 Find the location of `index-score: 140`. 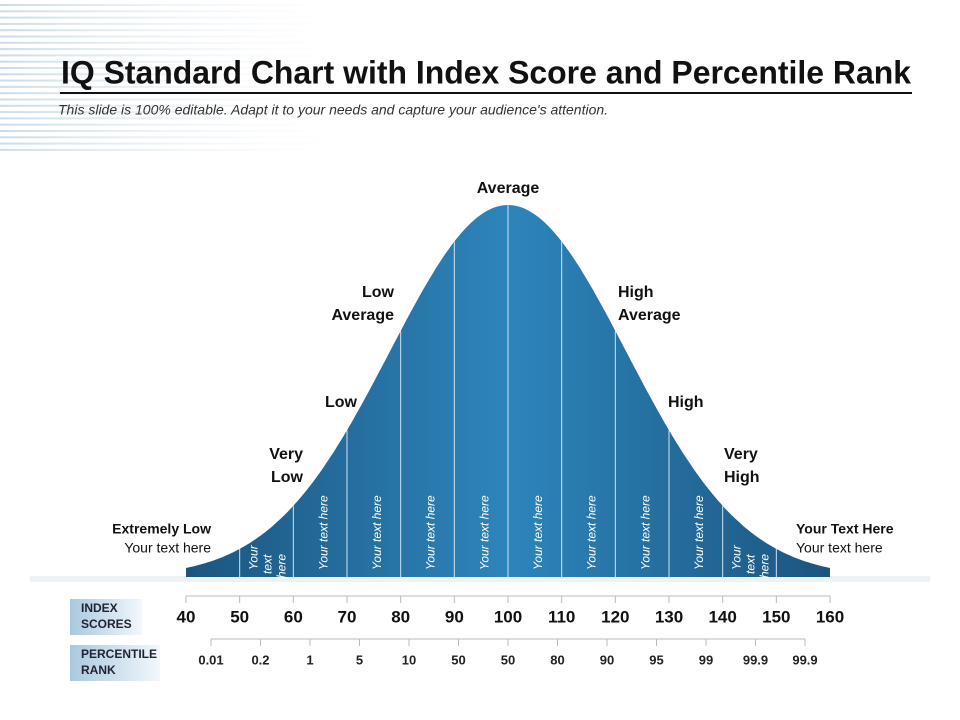

index-score: 140 is located at coordinates (722, 616).